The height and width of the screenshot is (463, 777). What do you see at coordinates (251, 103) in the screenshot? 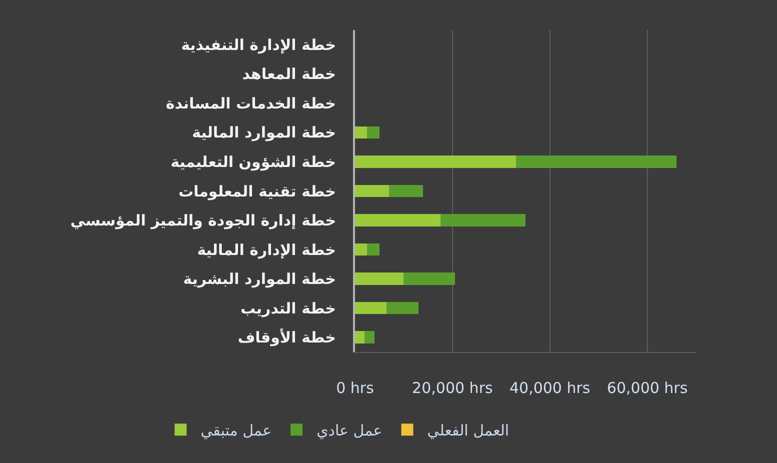
I see `y-tick-label: خطة الخدمات المساندة` at bounding box center [251, 103].